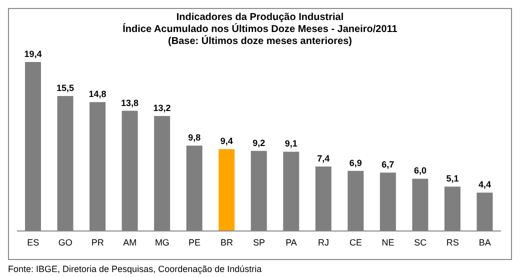 The height and width of the screenshot is (277, 522). I want to click on data-label: 13,2, so click(162, 108).